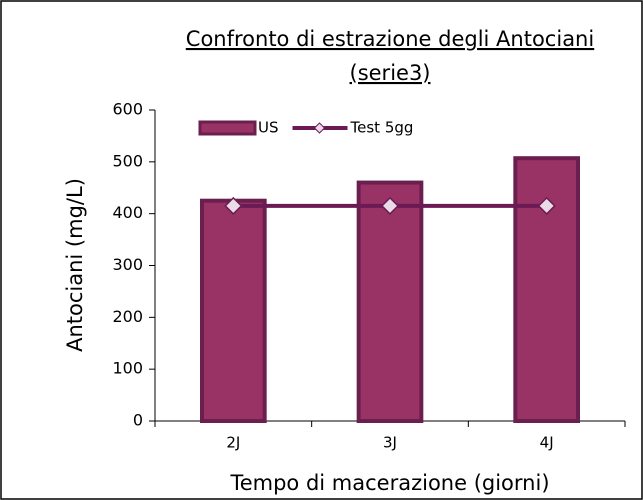 The height and width of the screenshot is (500, 643). I want to click on y-axis-label: Antociani (mg/L), so click(75, 265).